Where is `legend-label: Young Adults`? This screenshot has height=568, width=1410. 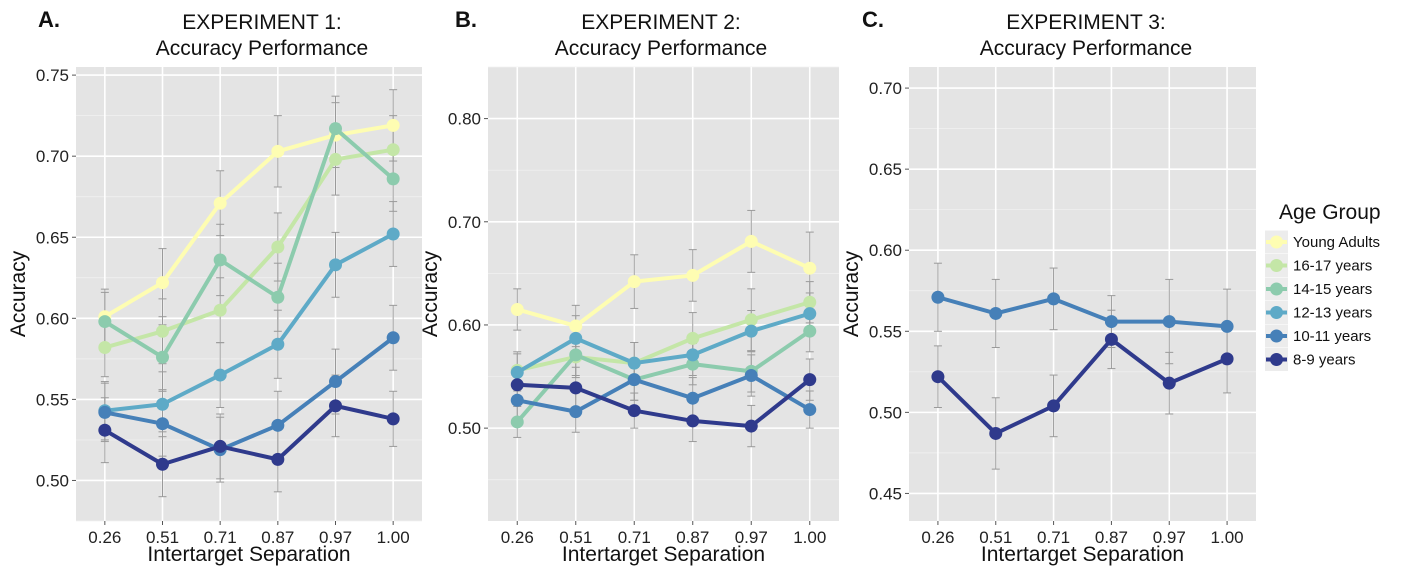 legend-label: Young Adults is located at coordinates (1336, 242).